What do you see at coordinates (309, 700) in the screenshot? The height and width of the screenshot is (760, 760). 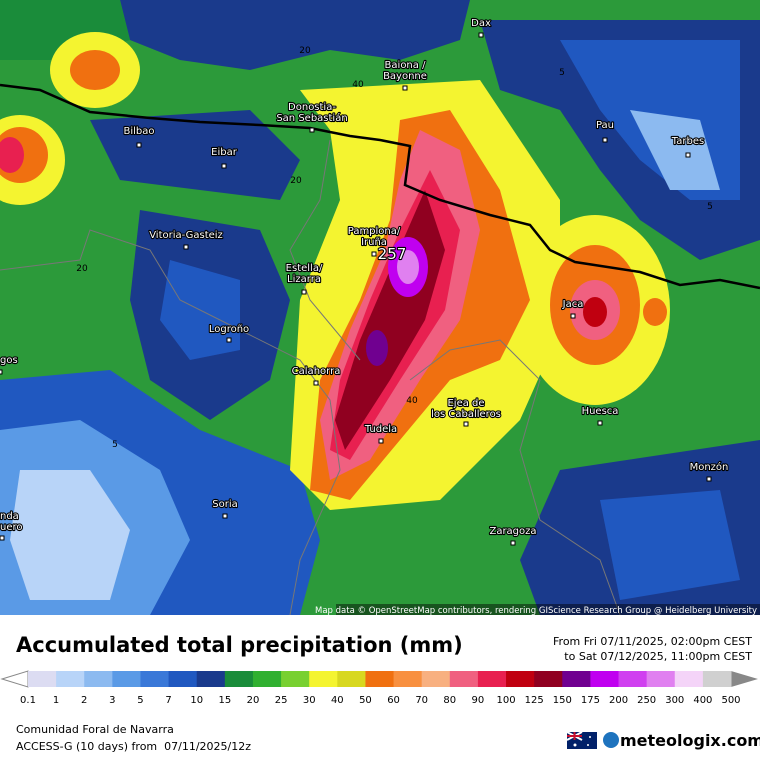 I see `scale-tick-label: 30` at bounding box center [309, 700].